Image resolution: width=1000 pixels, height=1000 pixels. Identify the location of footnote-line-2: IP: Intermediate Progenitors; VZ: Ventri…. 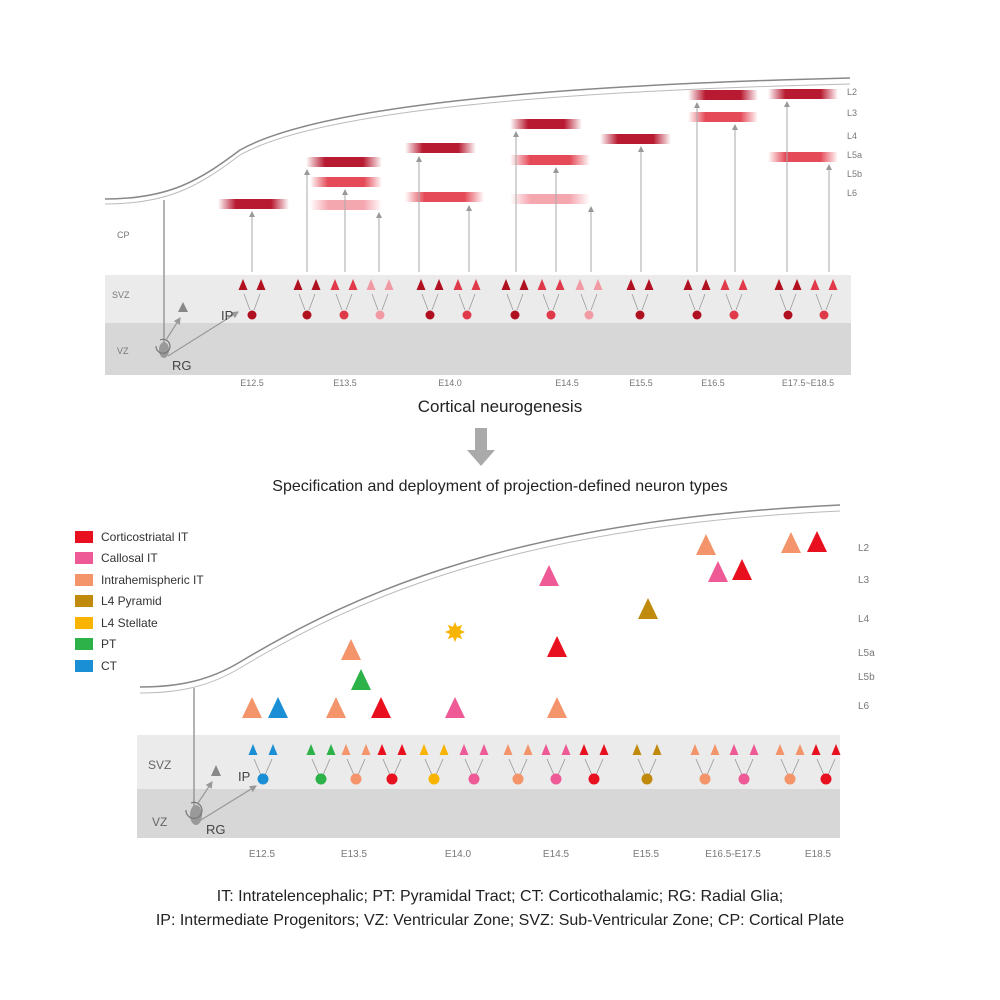
(500, 920).